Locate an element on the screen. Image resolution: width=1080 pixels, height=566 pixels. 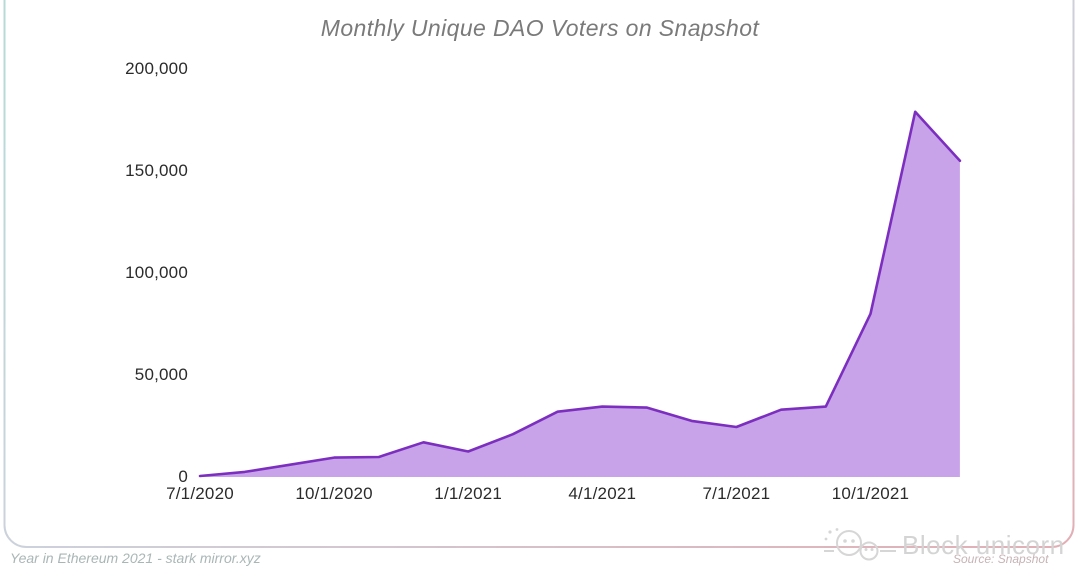
chart-title: Monthly Unique DAO Voters on Snapshot is located at coordinates (540, 28).